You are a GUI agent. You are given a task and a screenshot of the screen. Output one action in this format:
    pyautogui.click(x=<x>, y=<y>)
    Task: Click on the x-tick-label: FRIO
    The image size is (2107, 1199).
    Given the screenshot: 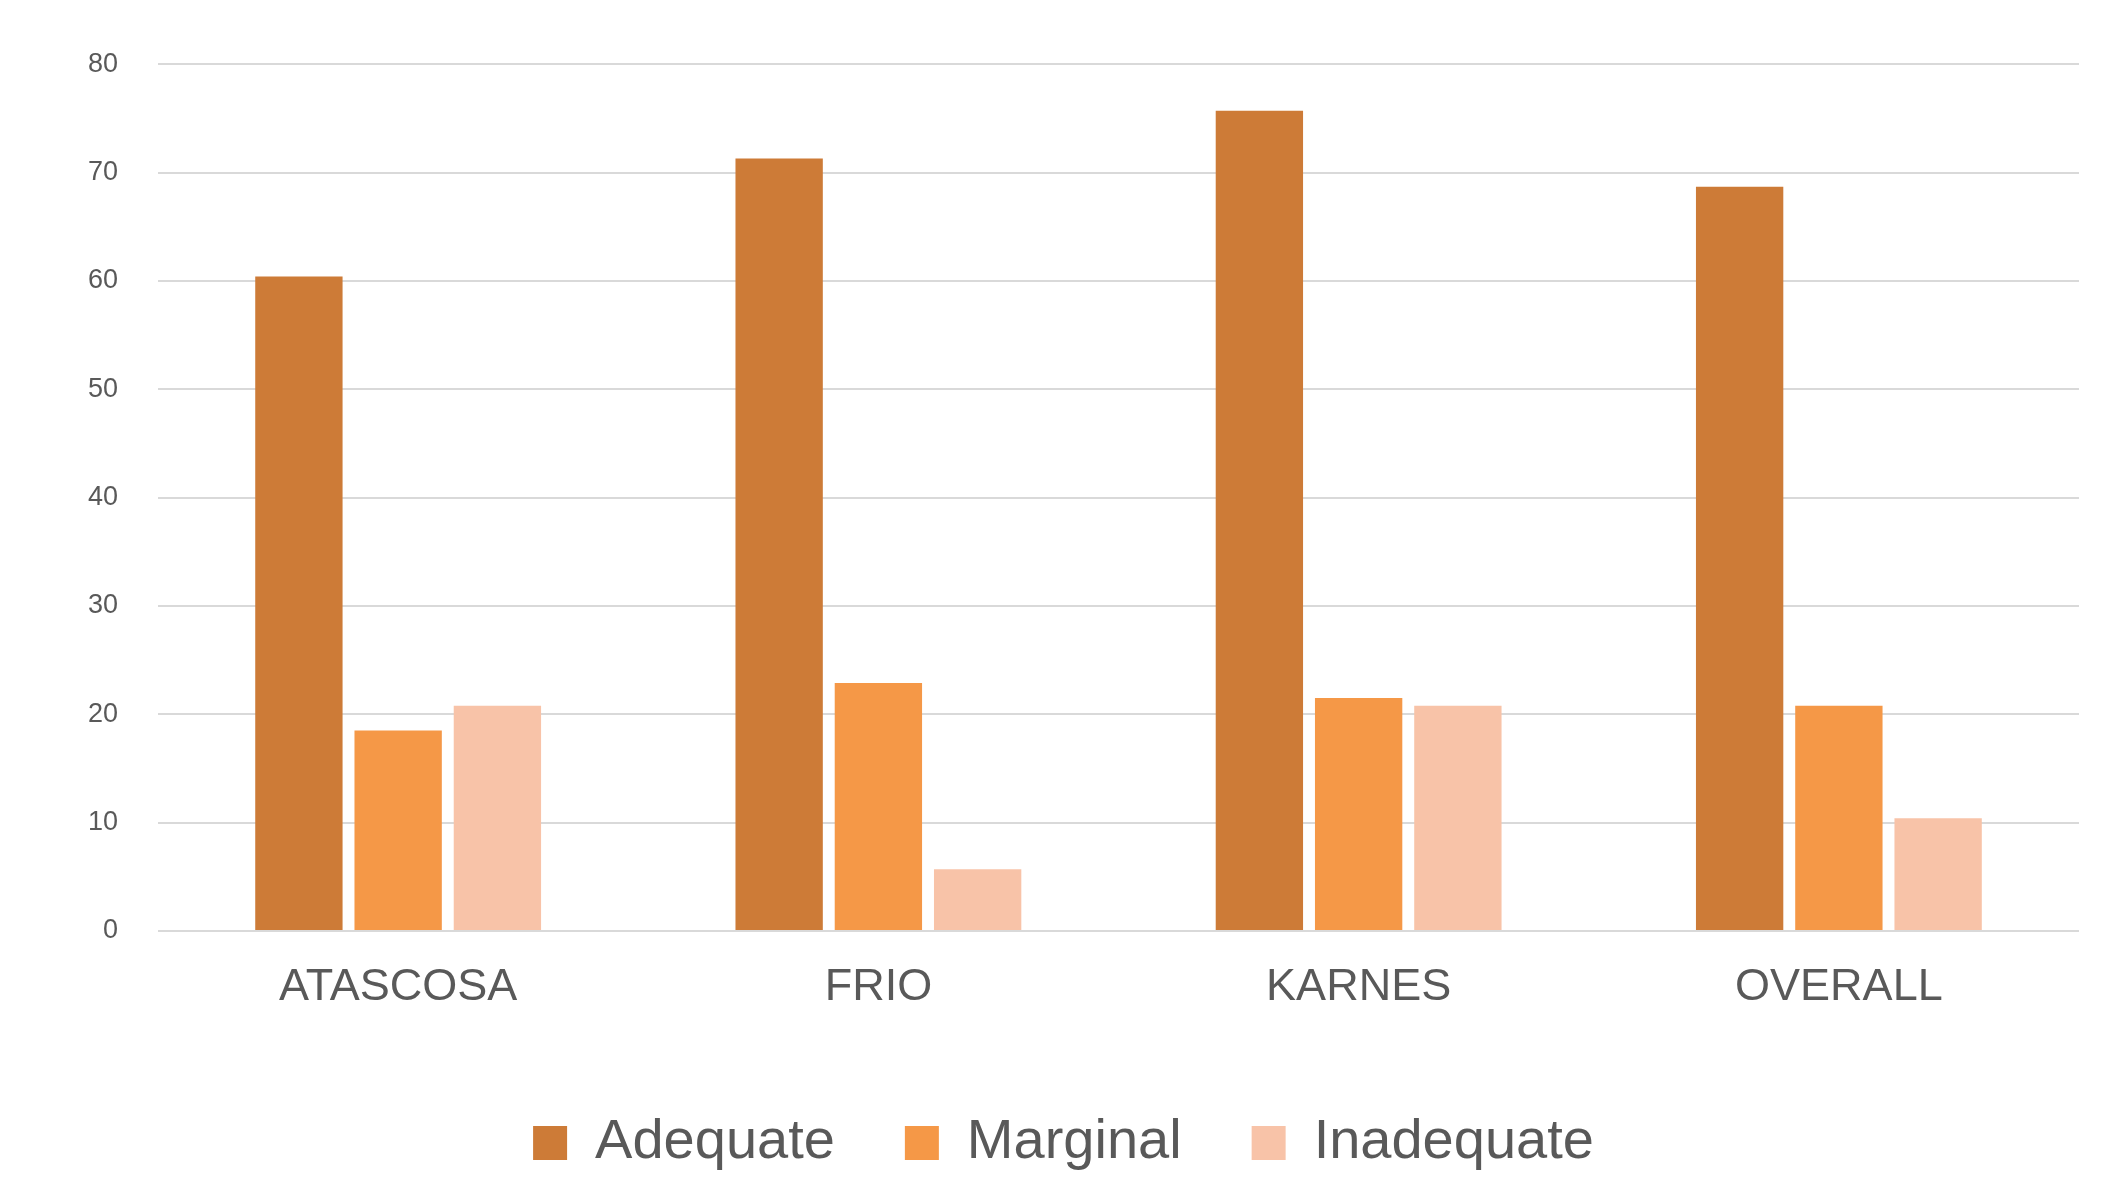 What is the action you would take?
    pyautogui.click(x=878, y=985)
    